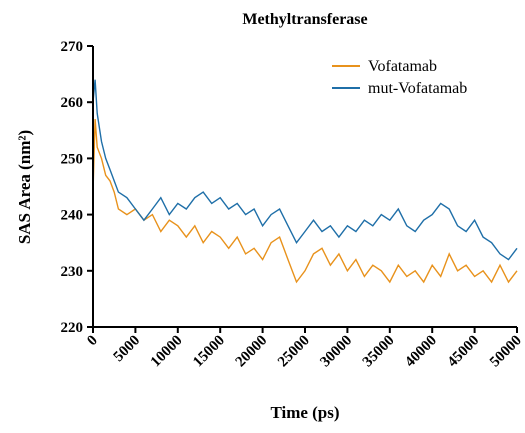 This screenshot has width=525, height=433. I want to click on x-axis-label: Time (ps), so click(304, 412).